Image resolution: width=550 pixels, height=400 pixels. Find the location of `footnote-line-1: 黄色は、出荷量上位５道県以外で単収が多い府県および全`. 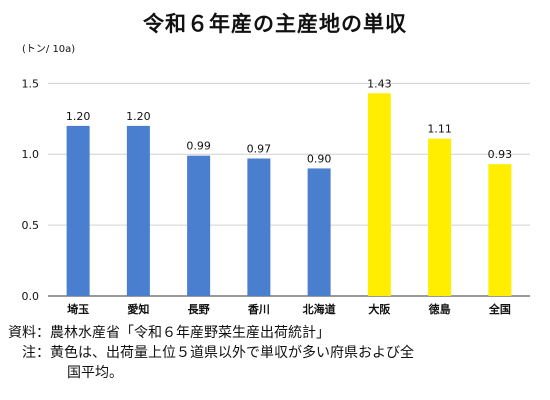

footnote-line-1: 黄色は、出荷量上位５道県以外で単収が多い府県および全 is located at coordinates (232, 353).